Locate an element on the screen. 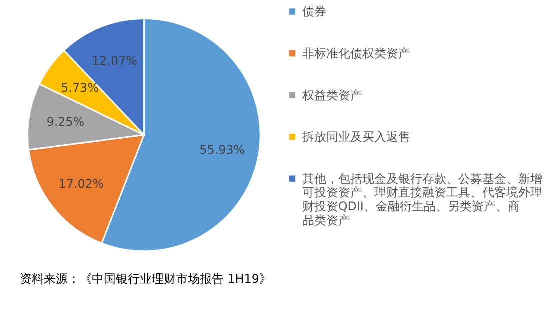  legend-label: 权益类资产 is located at coordinates (331, 95).